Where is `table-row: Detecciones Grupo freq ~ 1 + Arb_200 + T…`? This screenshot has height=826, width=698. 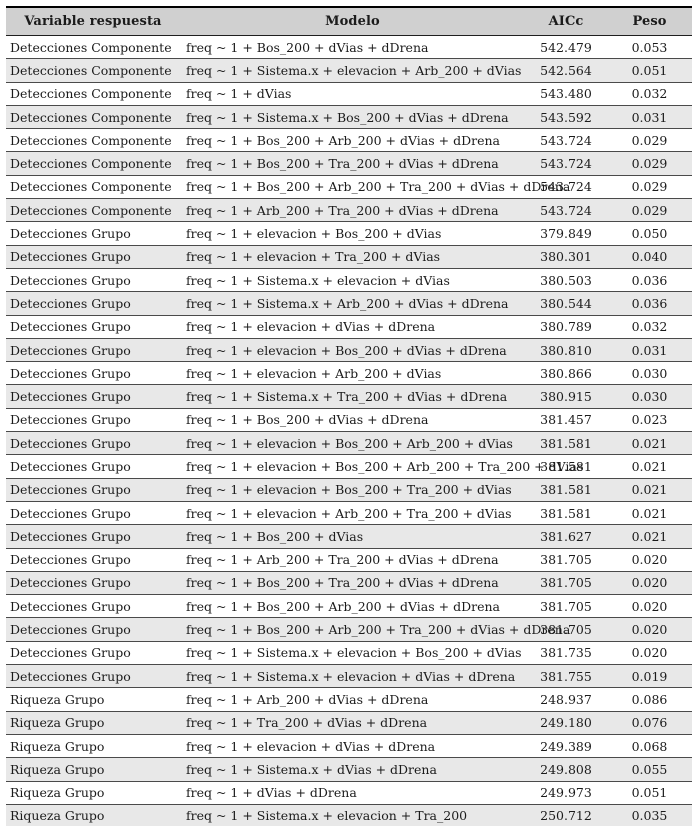 table-row: Detecciones Grupo freq ~ 1 + Arb_200 + T… is located at coordinates (349, 560).